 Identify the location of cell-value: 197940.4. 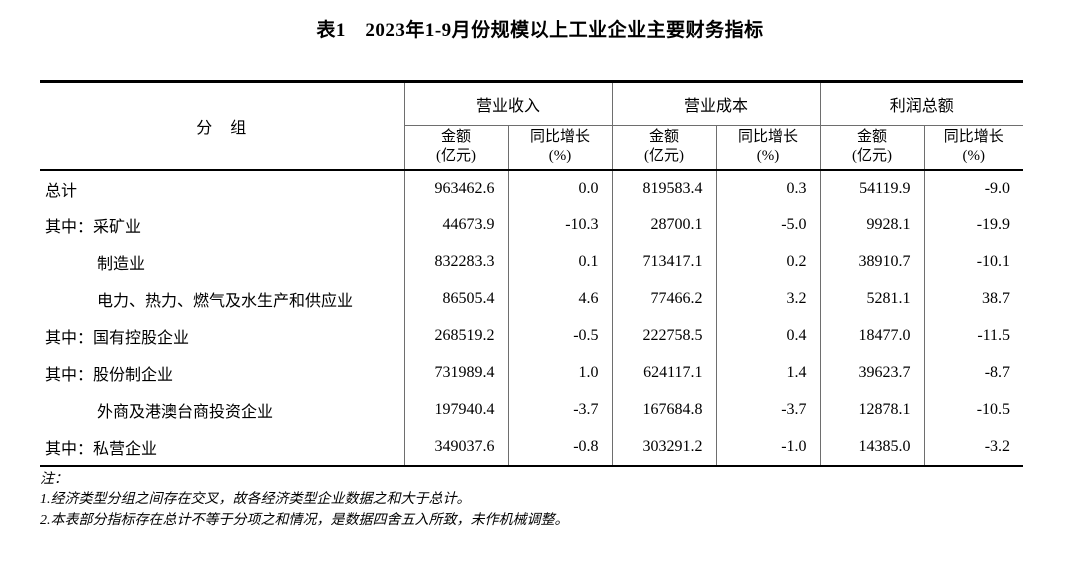
(455, 410).